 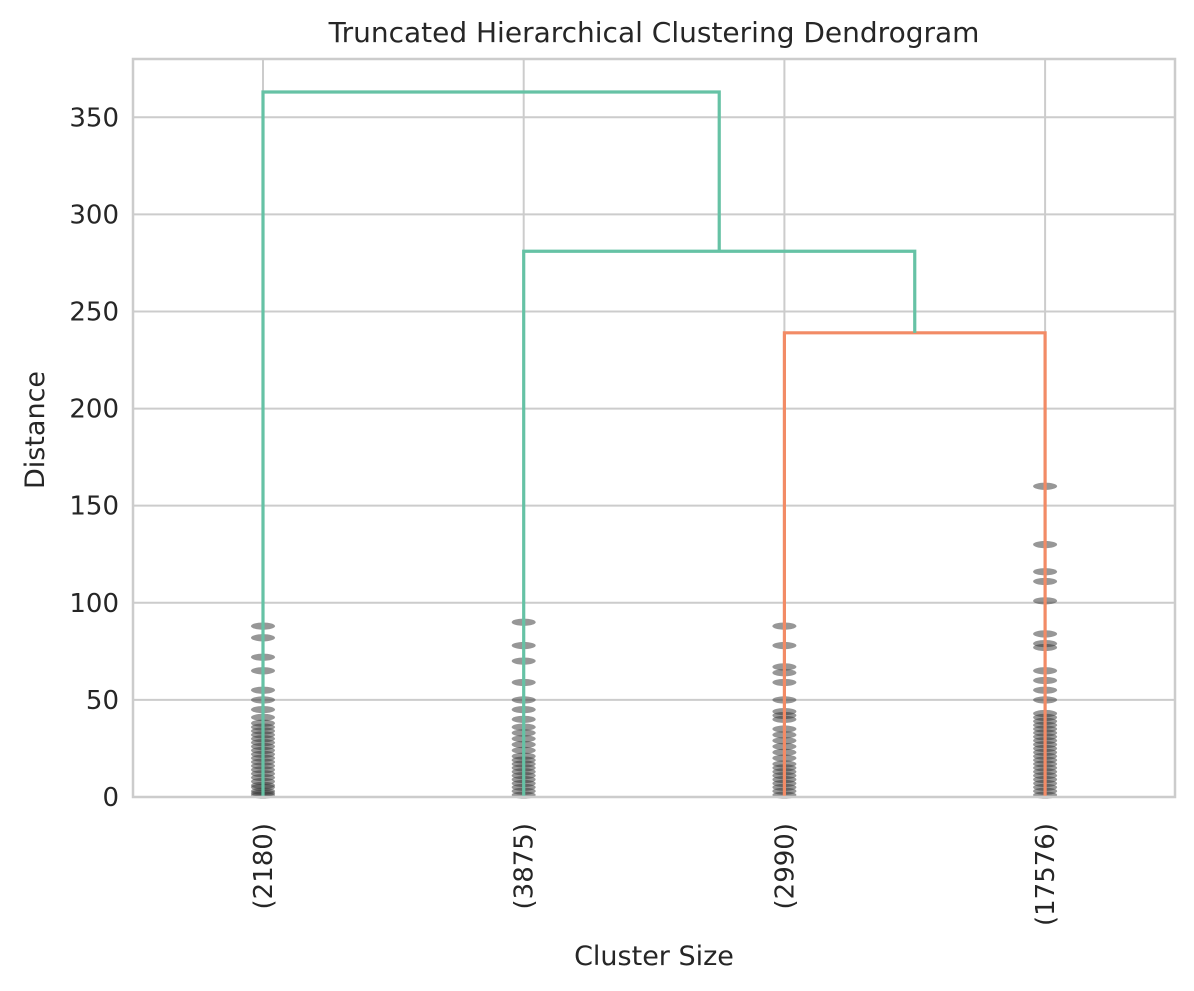 I want to click on y-tick-label: 100, so click(x=94, y=604).